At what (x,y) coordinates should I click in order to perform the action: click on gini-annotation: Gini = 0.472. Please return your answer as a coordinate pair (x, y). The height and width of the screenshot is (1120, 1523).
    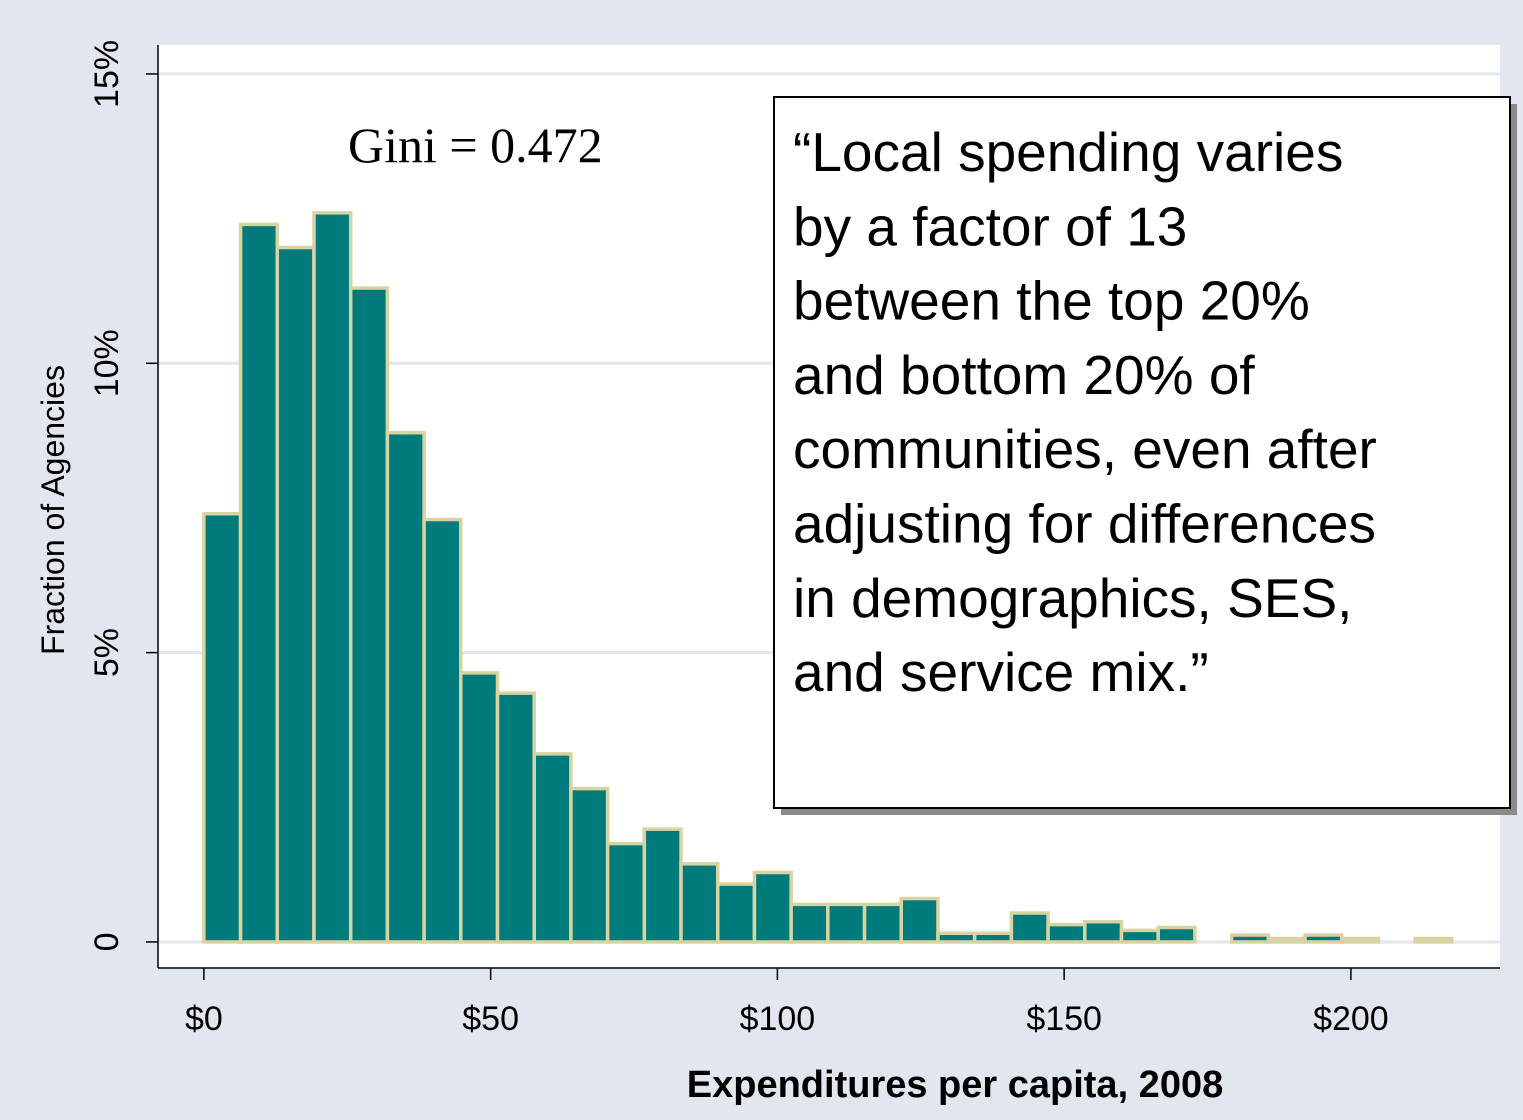
    Looking at the image, I should click on (475, 145).